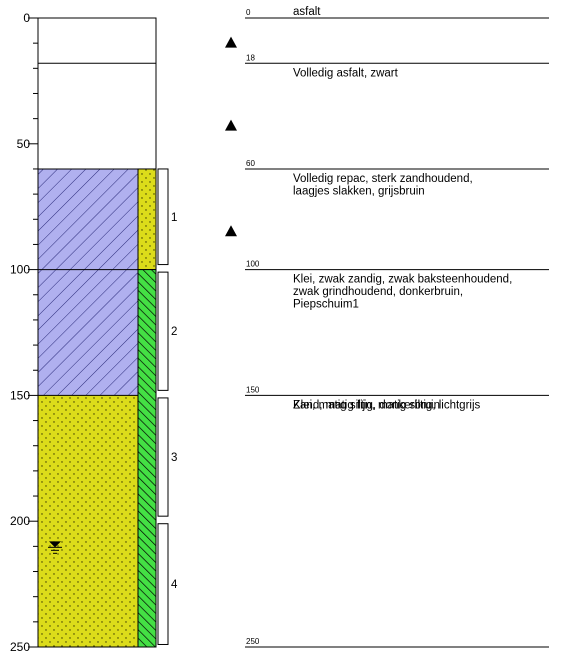  I want to click on description-text: asfalt, so click(307, 12).